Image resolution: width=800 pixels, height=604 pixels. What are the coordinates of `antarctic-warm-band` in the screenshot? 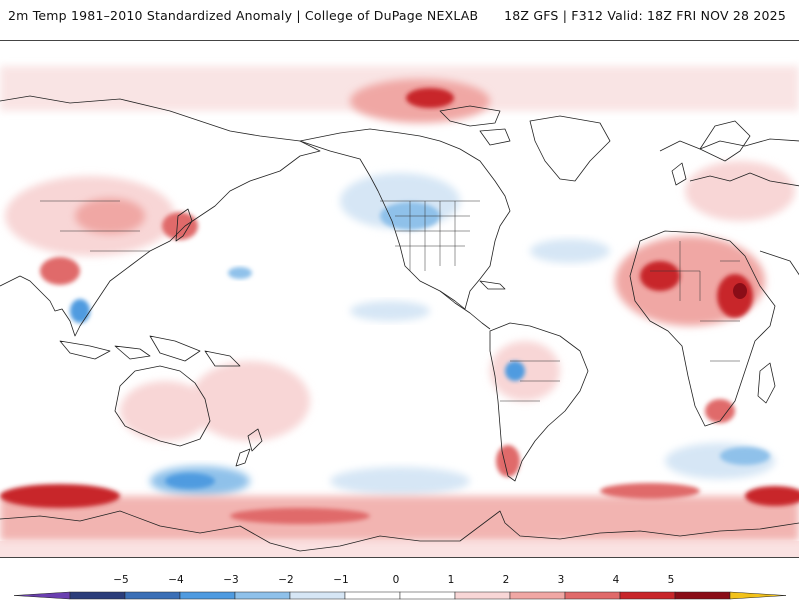 It's located at (399, 518).